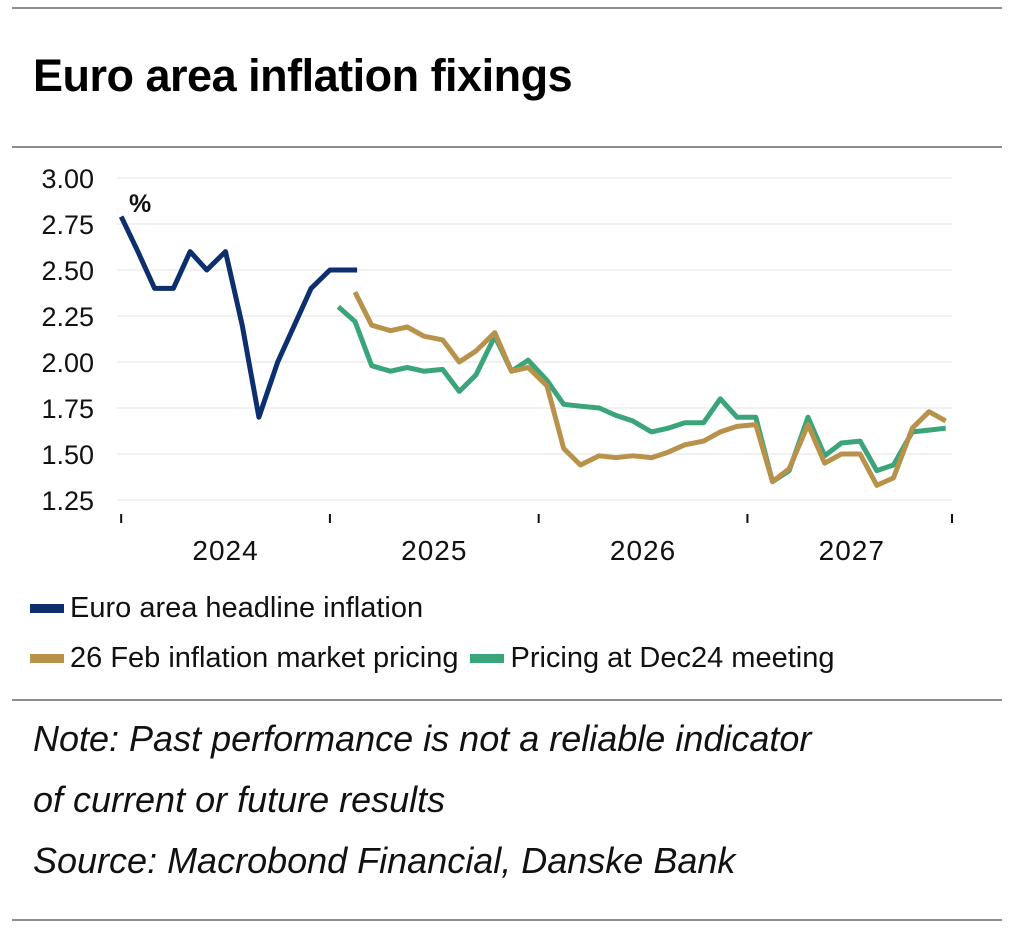 Image resolution: width=1009 pixels, height=930 pixels. I want to click on legend-item-dec24-pricing: Pricing at Dec24 meeting, so click(652, 658).